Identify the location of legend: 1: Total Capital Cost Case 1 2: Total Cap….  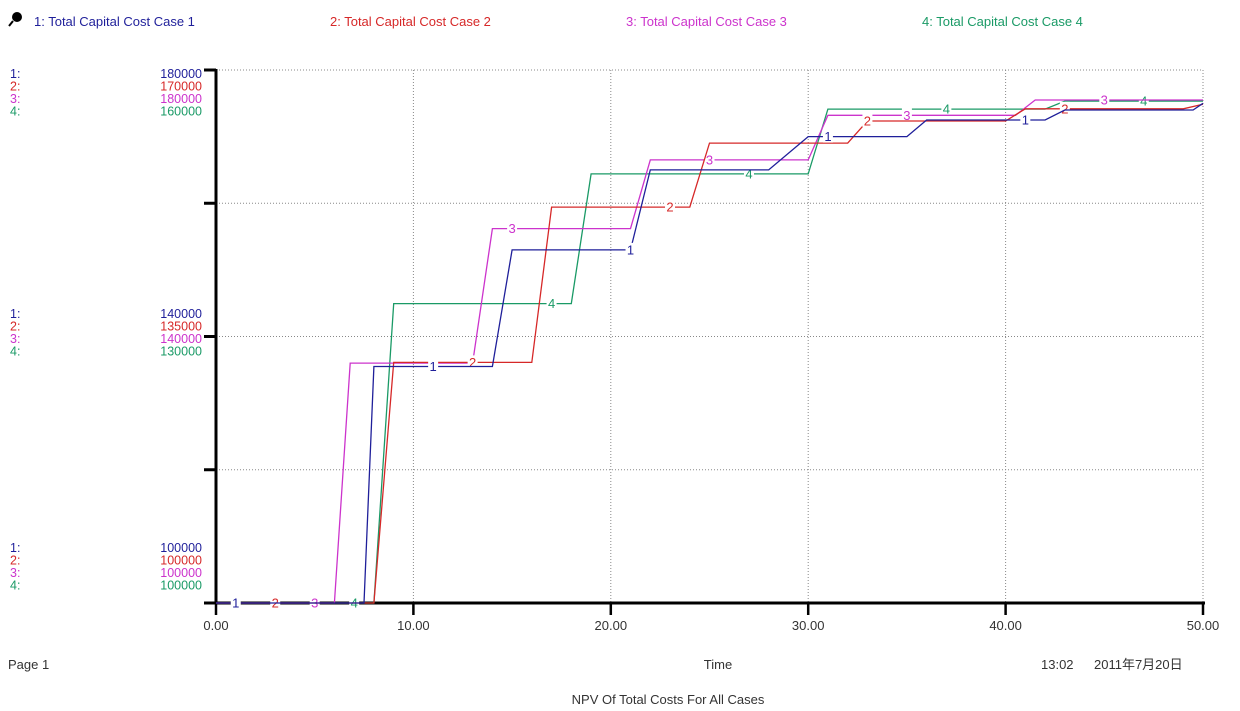
(558, 21).